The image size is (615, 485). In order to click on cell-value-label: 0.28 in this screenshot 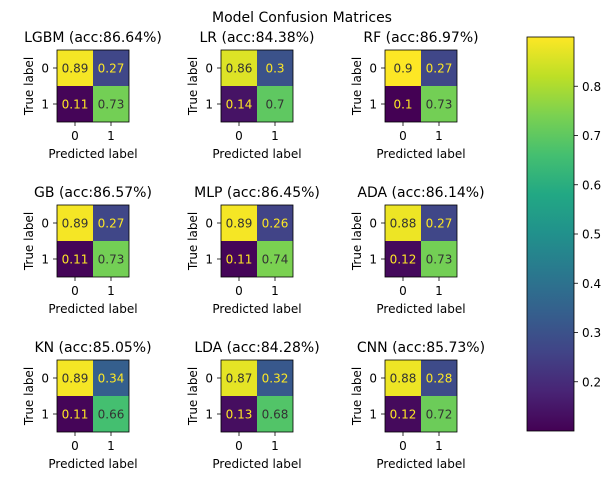, I will do `click(439, 379)`.